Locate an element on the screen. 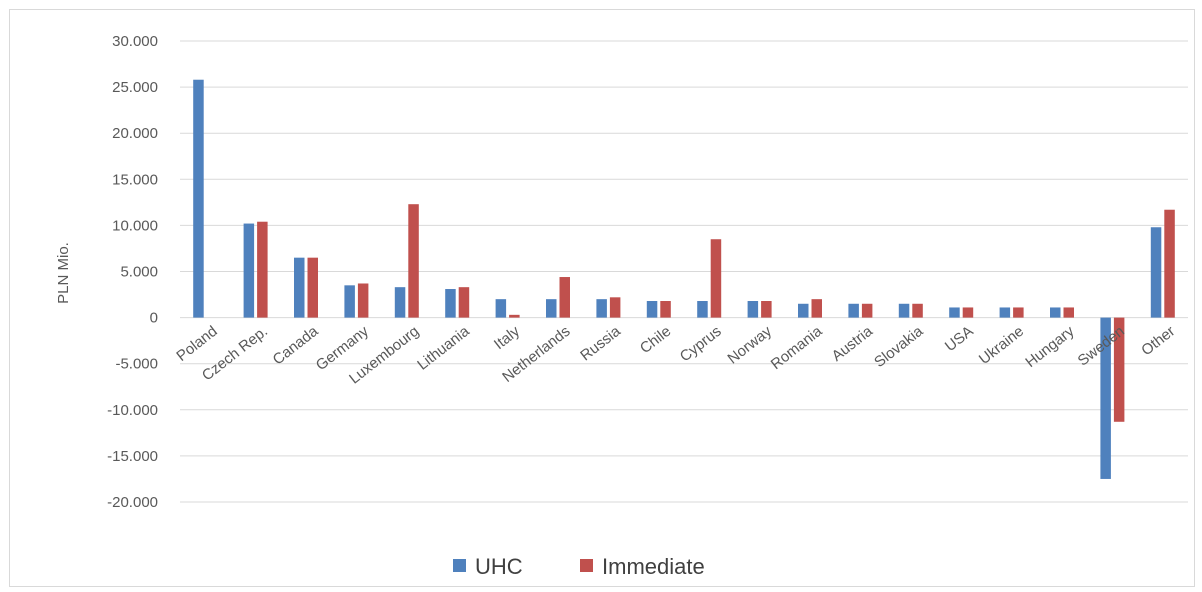 This screenshot has height=592, width=1202. category-label: Italy is located at coordinates (507, 337).